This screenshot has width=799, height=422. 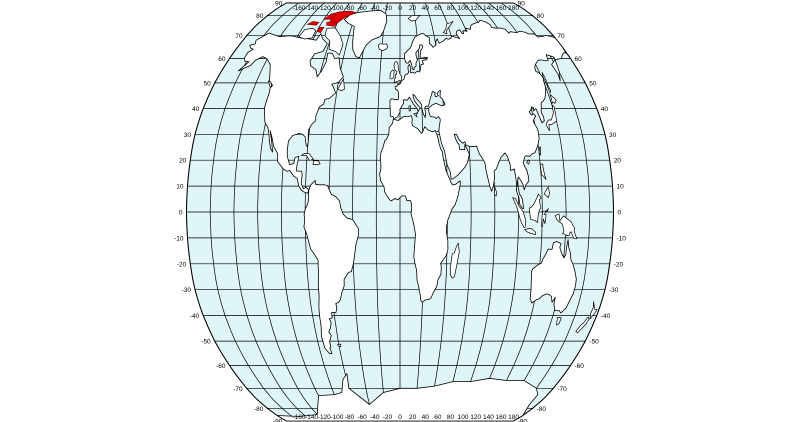 What do you see at coordinates (392, 74) in the screenshot?
I see `ireland-island` at bounding box center [392, 74].